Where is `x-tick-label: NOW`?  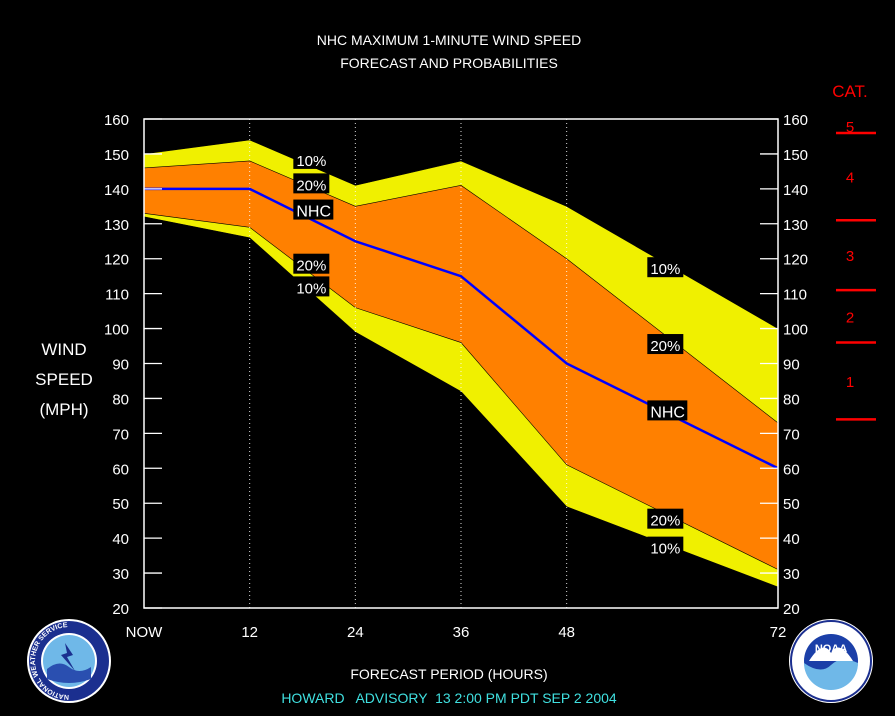 x-tick-label: NOW is located at coordinates (145, 632).